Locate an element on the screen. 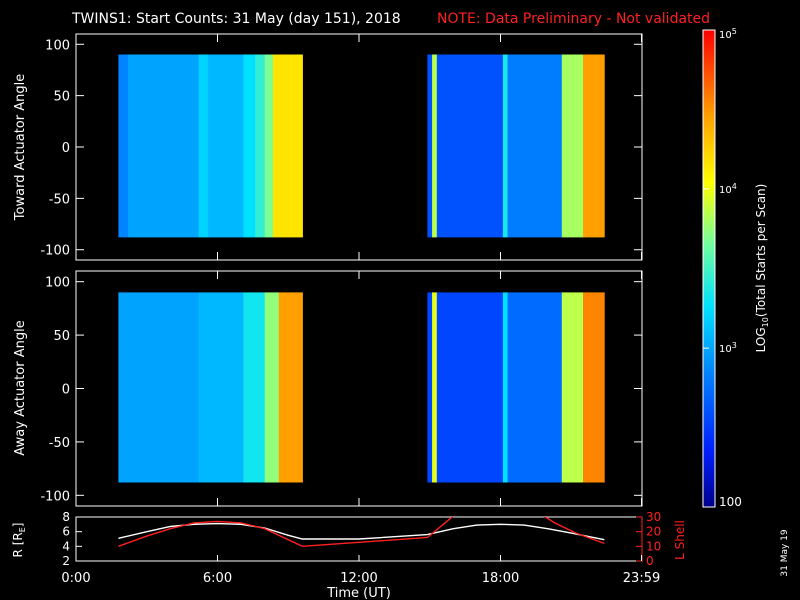  r-label: R [R is located at coordinates (18, 544).